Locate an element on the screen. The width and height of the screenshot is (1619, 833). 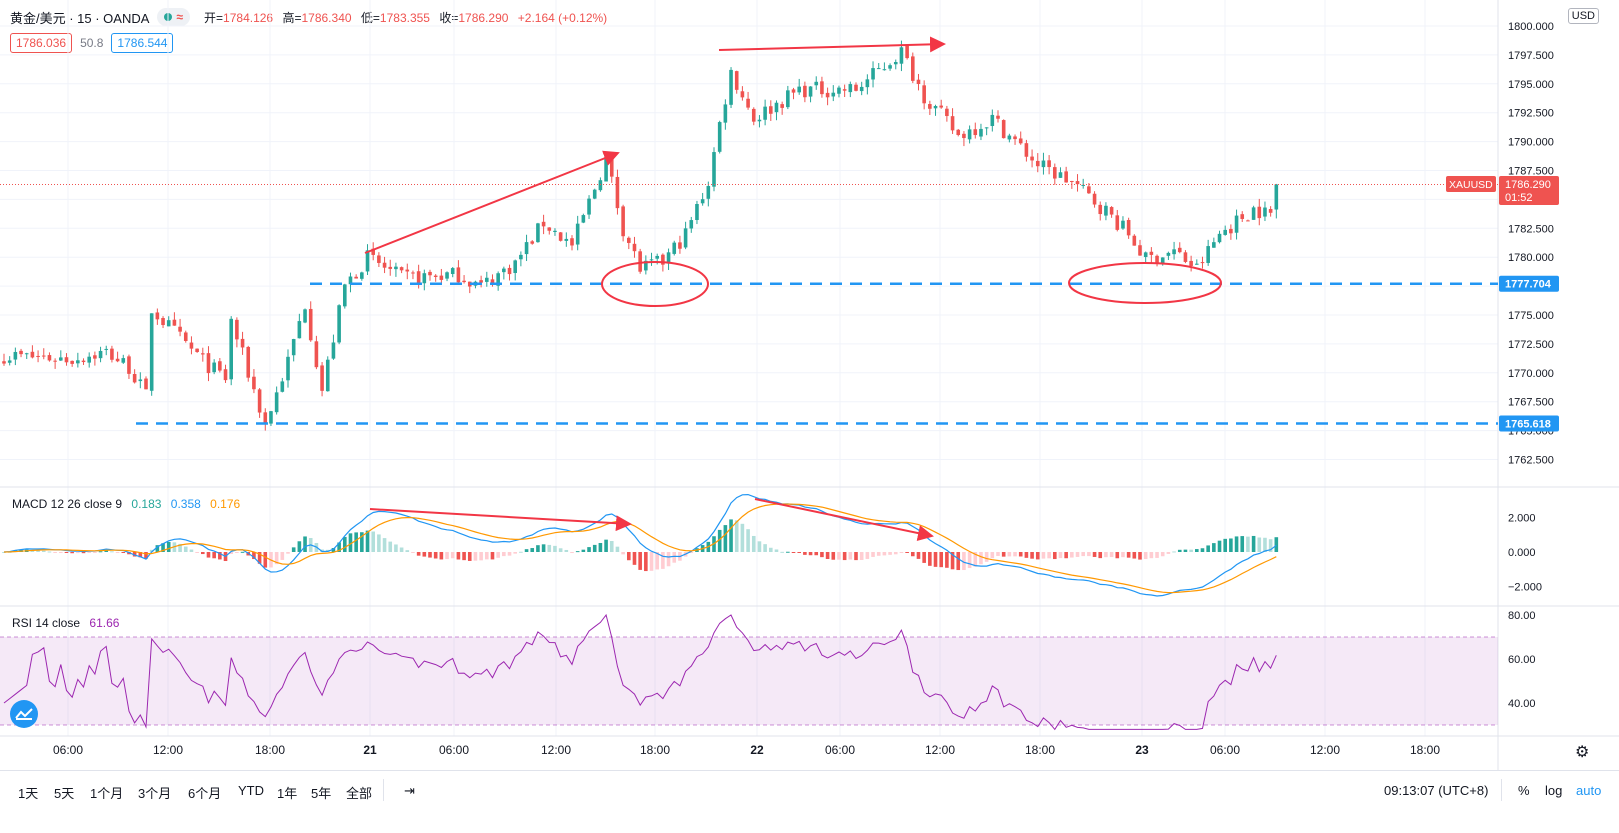
high-value: 1786.340 is located at coordinates (326, 17).